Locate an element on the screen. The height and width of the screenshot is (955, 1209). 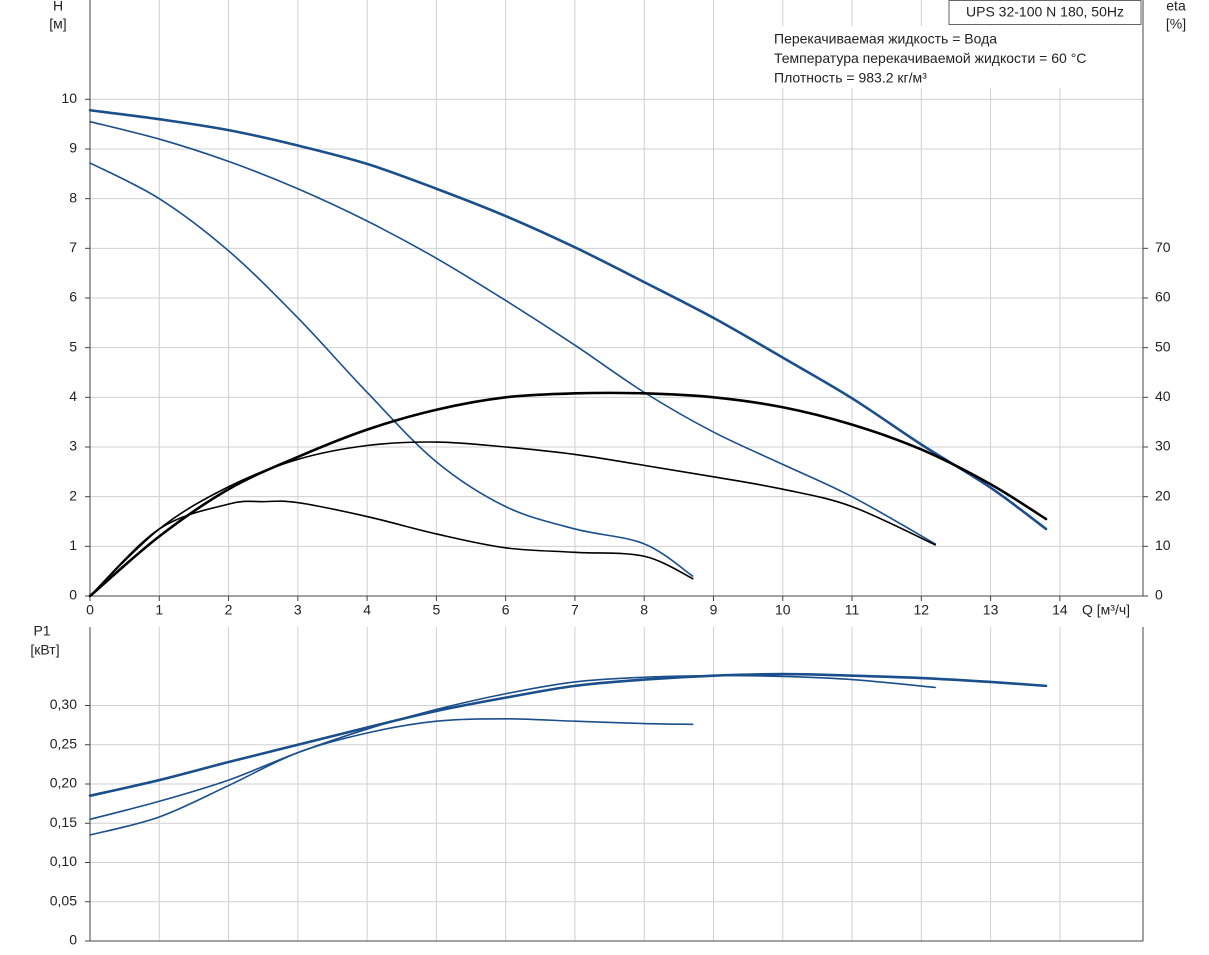
y-tick-label: 5 is located at coordinates (73, 346).